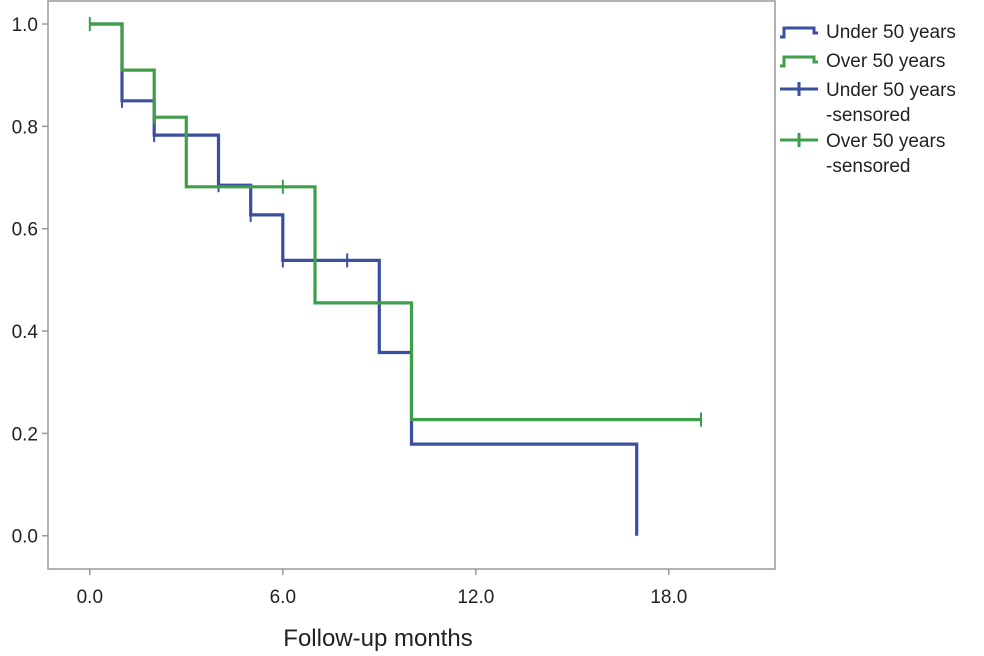 Image resolution: width=984 pixels, height=656 pixels. I want to click on y-tick-label: 0.6, so click(25, 230).